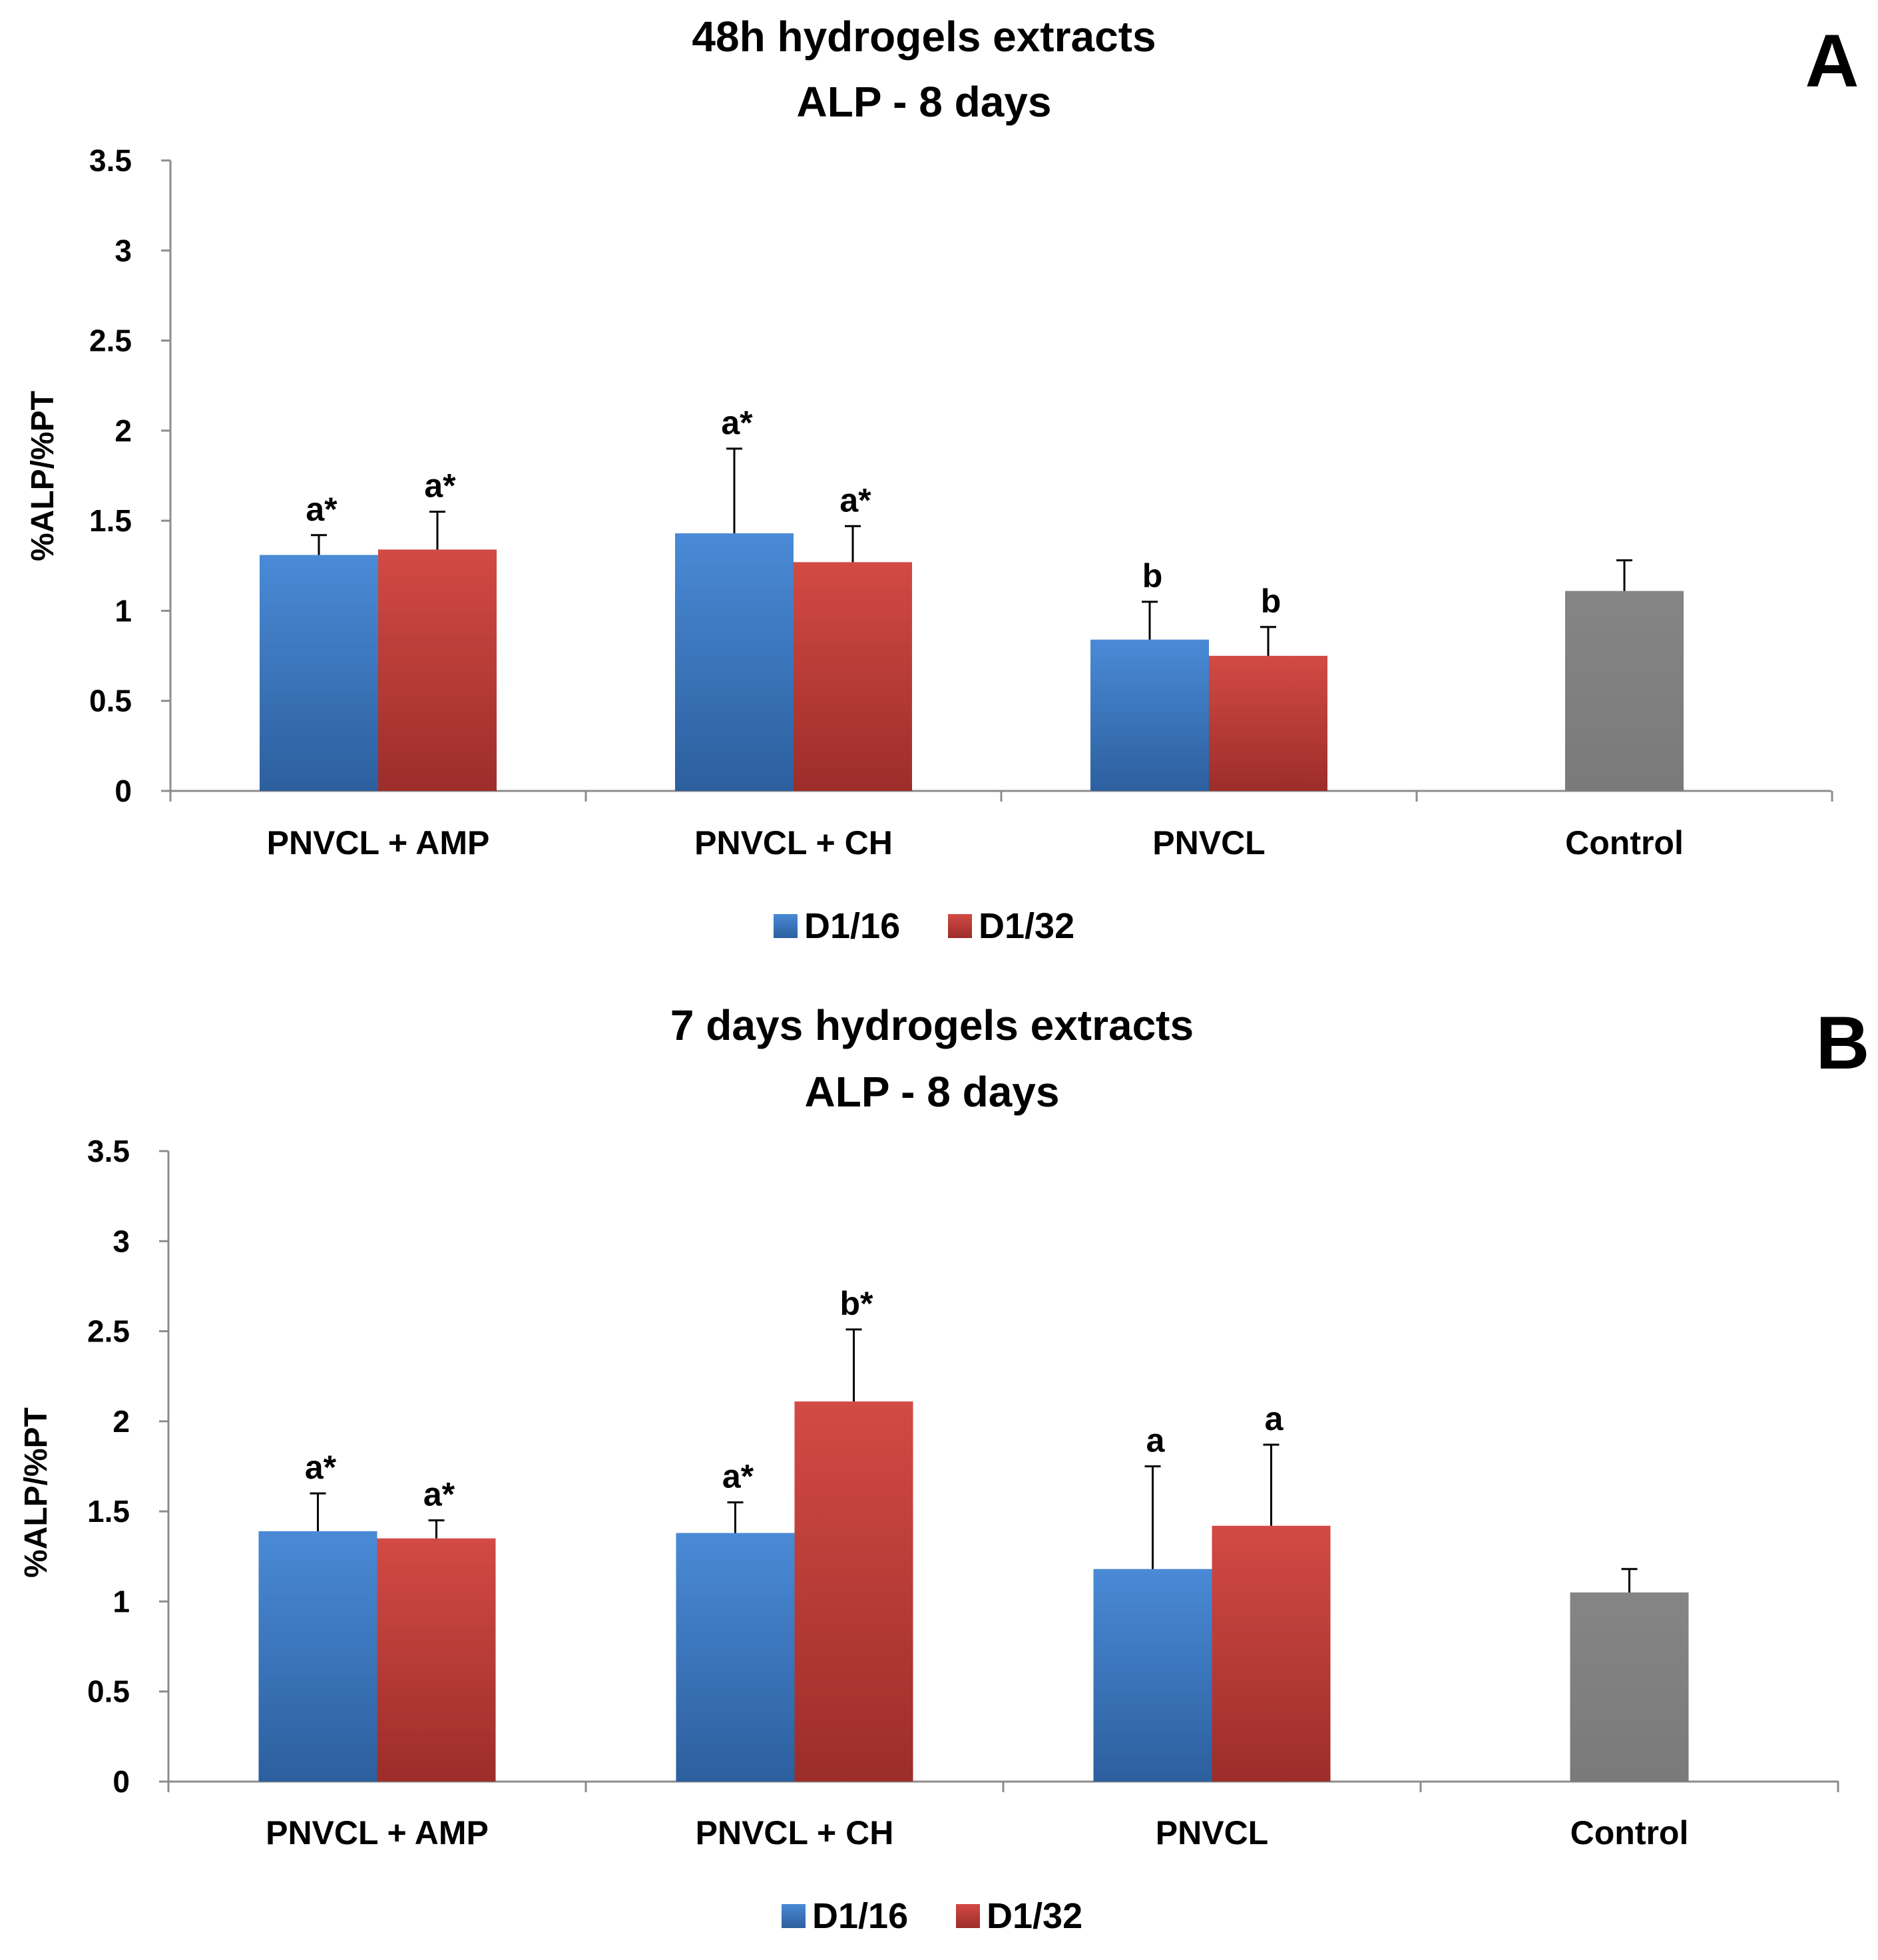 The height and width of the screenshot is (1960, 1878). What do you see at coordinates (924, 102) in the screenshot?
I see `chart-a-title-line-2: ALP - 8 days` at bounding box center [924, 102].